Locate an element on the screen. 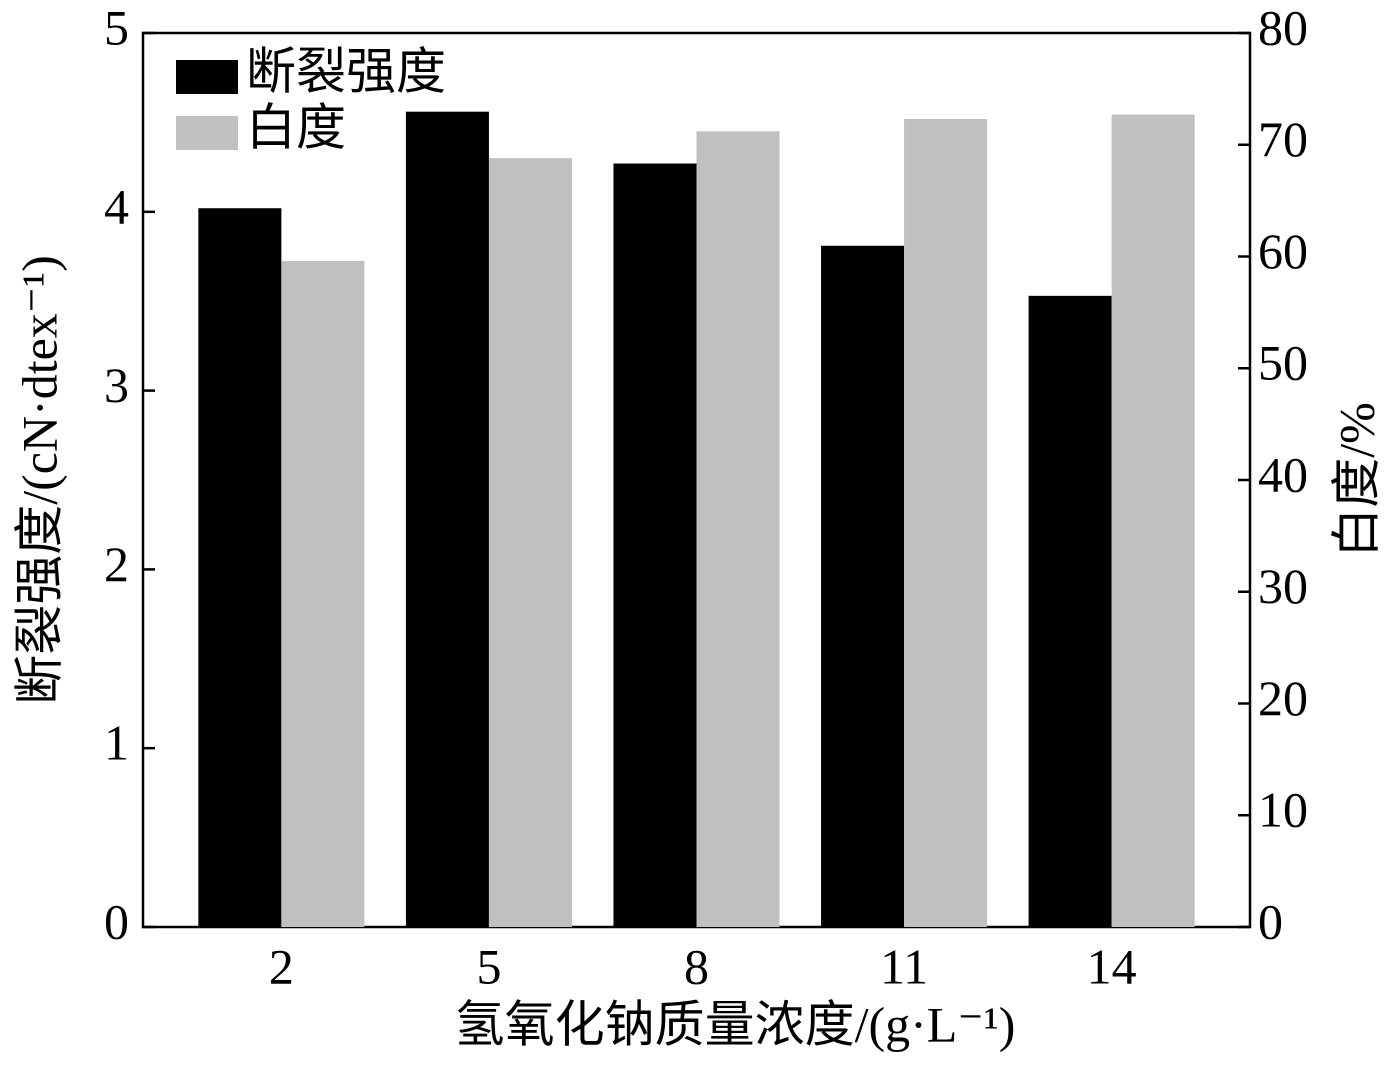 Image resolution: width=1399 pixels, height=1070 pixels. y2-tick-label: 40 is located at coordinates (1283, 474).